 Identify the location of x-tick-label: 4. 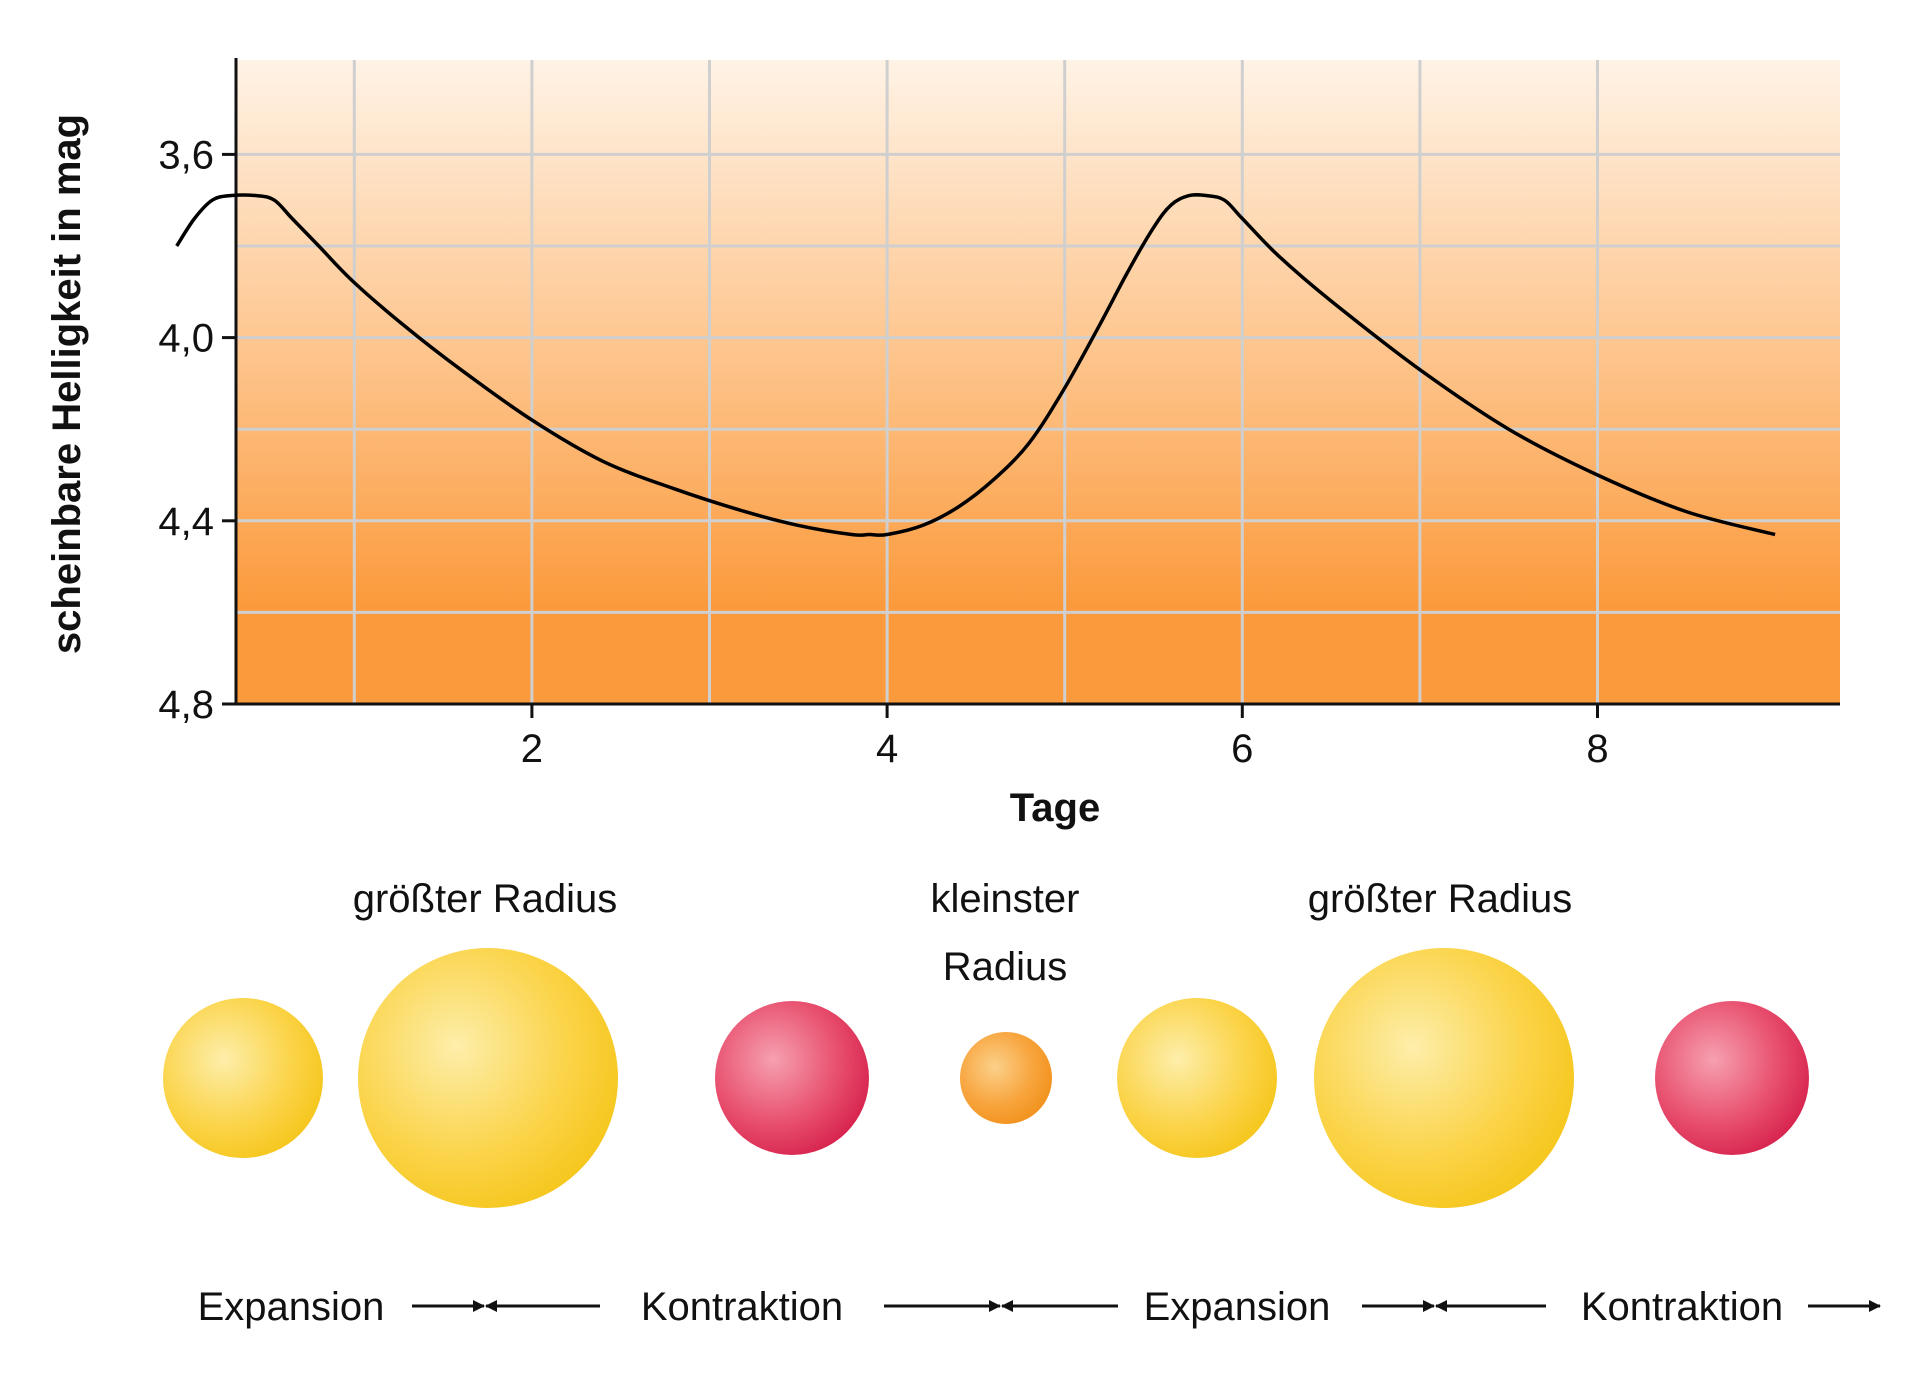
(887, 749).